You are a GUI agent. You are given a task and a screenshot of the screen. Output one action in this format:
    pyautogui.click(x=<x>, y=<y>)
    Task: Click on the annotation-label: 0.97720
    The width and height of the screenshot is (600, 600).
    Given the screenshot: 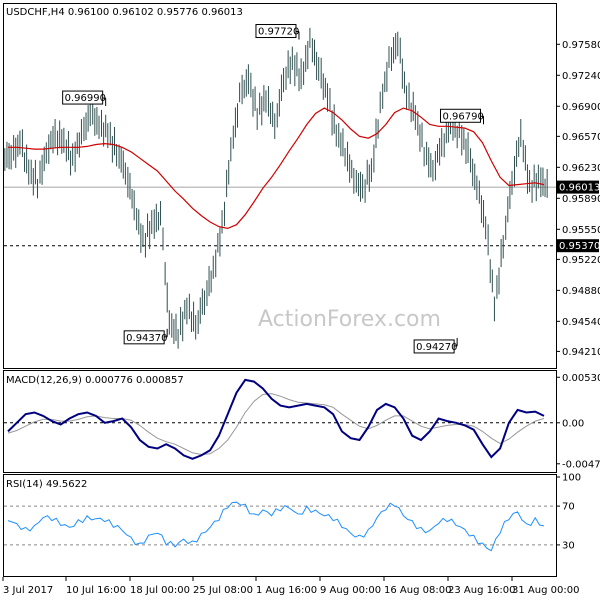 What is the action you would take?
    pyautogui.click(x=278, y=32)
    